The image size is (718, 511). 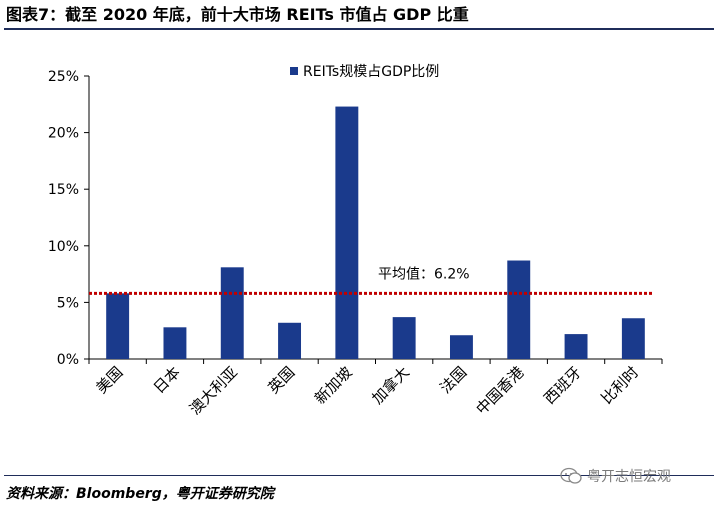 I want to click on x-tick-label: 西班牙, so click(x=562, y=385).